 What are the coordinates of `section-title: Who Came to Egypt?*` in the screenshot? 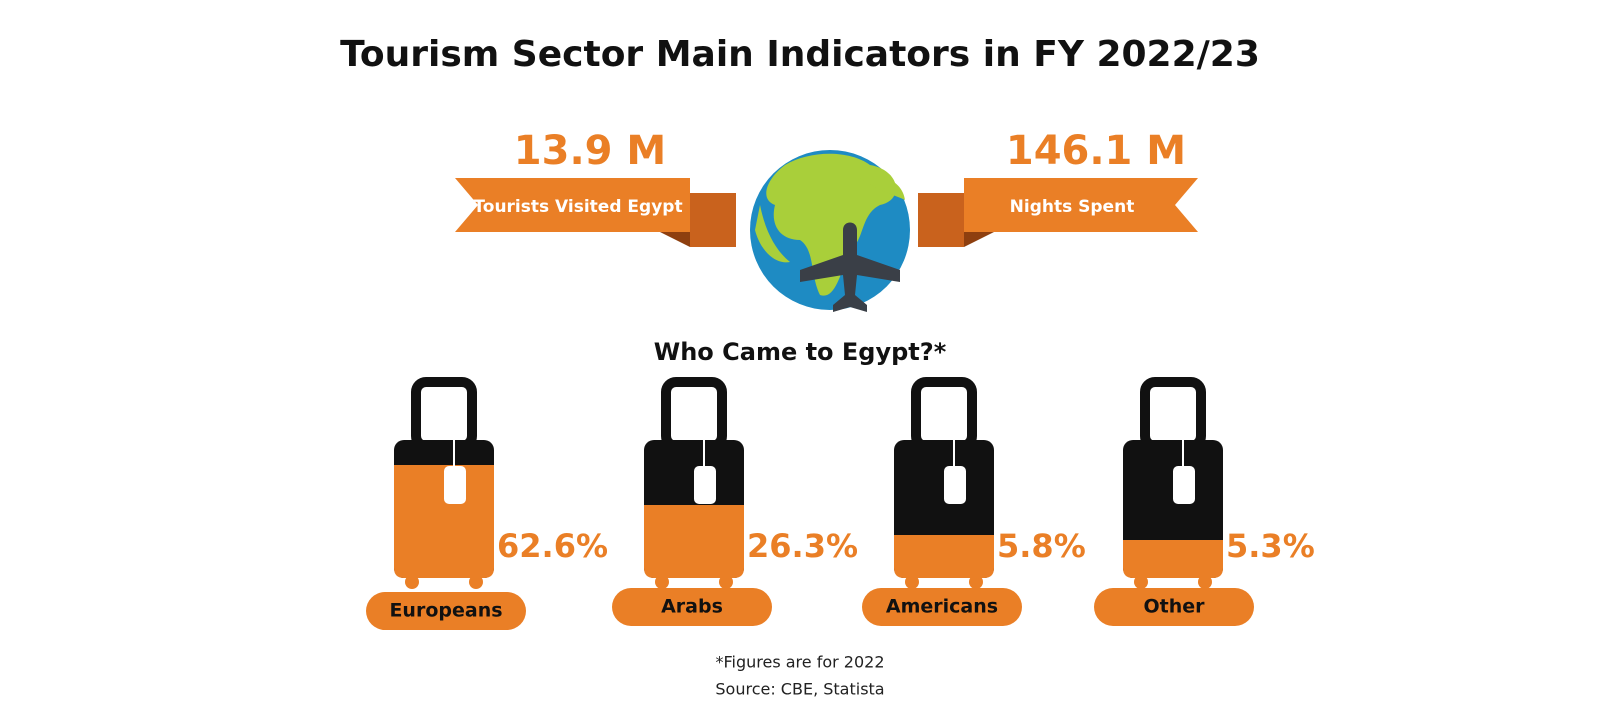 It's located at (800, 352).